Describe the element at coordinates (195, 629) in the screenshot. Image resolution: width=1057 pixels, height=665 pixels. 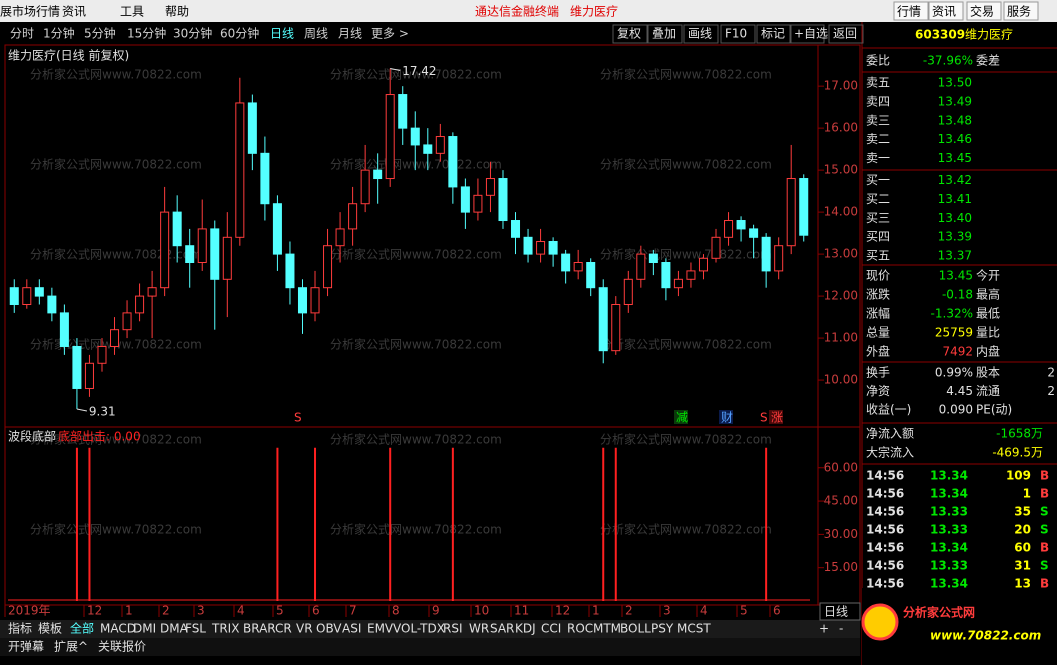
I see `indicator-tab: FSL` at that location.